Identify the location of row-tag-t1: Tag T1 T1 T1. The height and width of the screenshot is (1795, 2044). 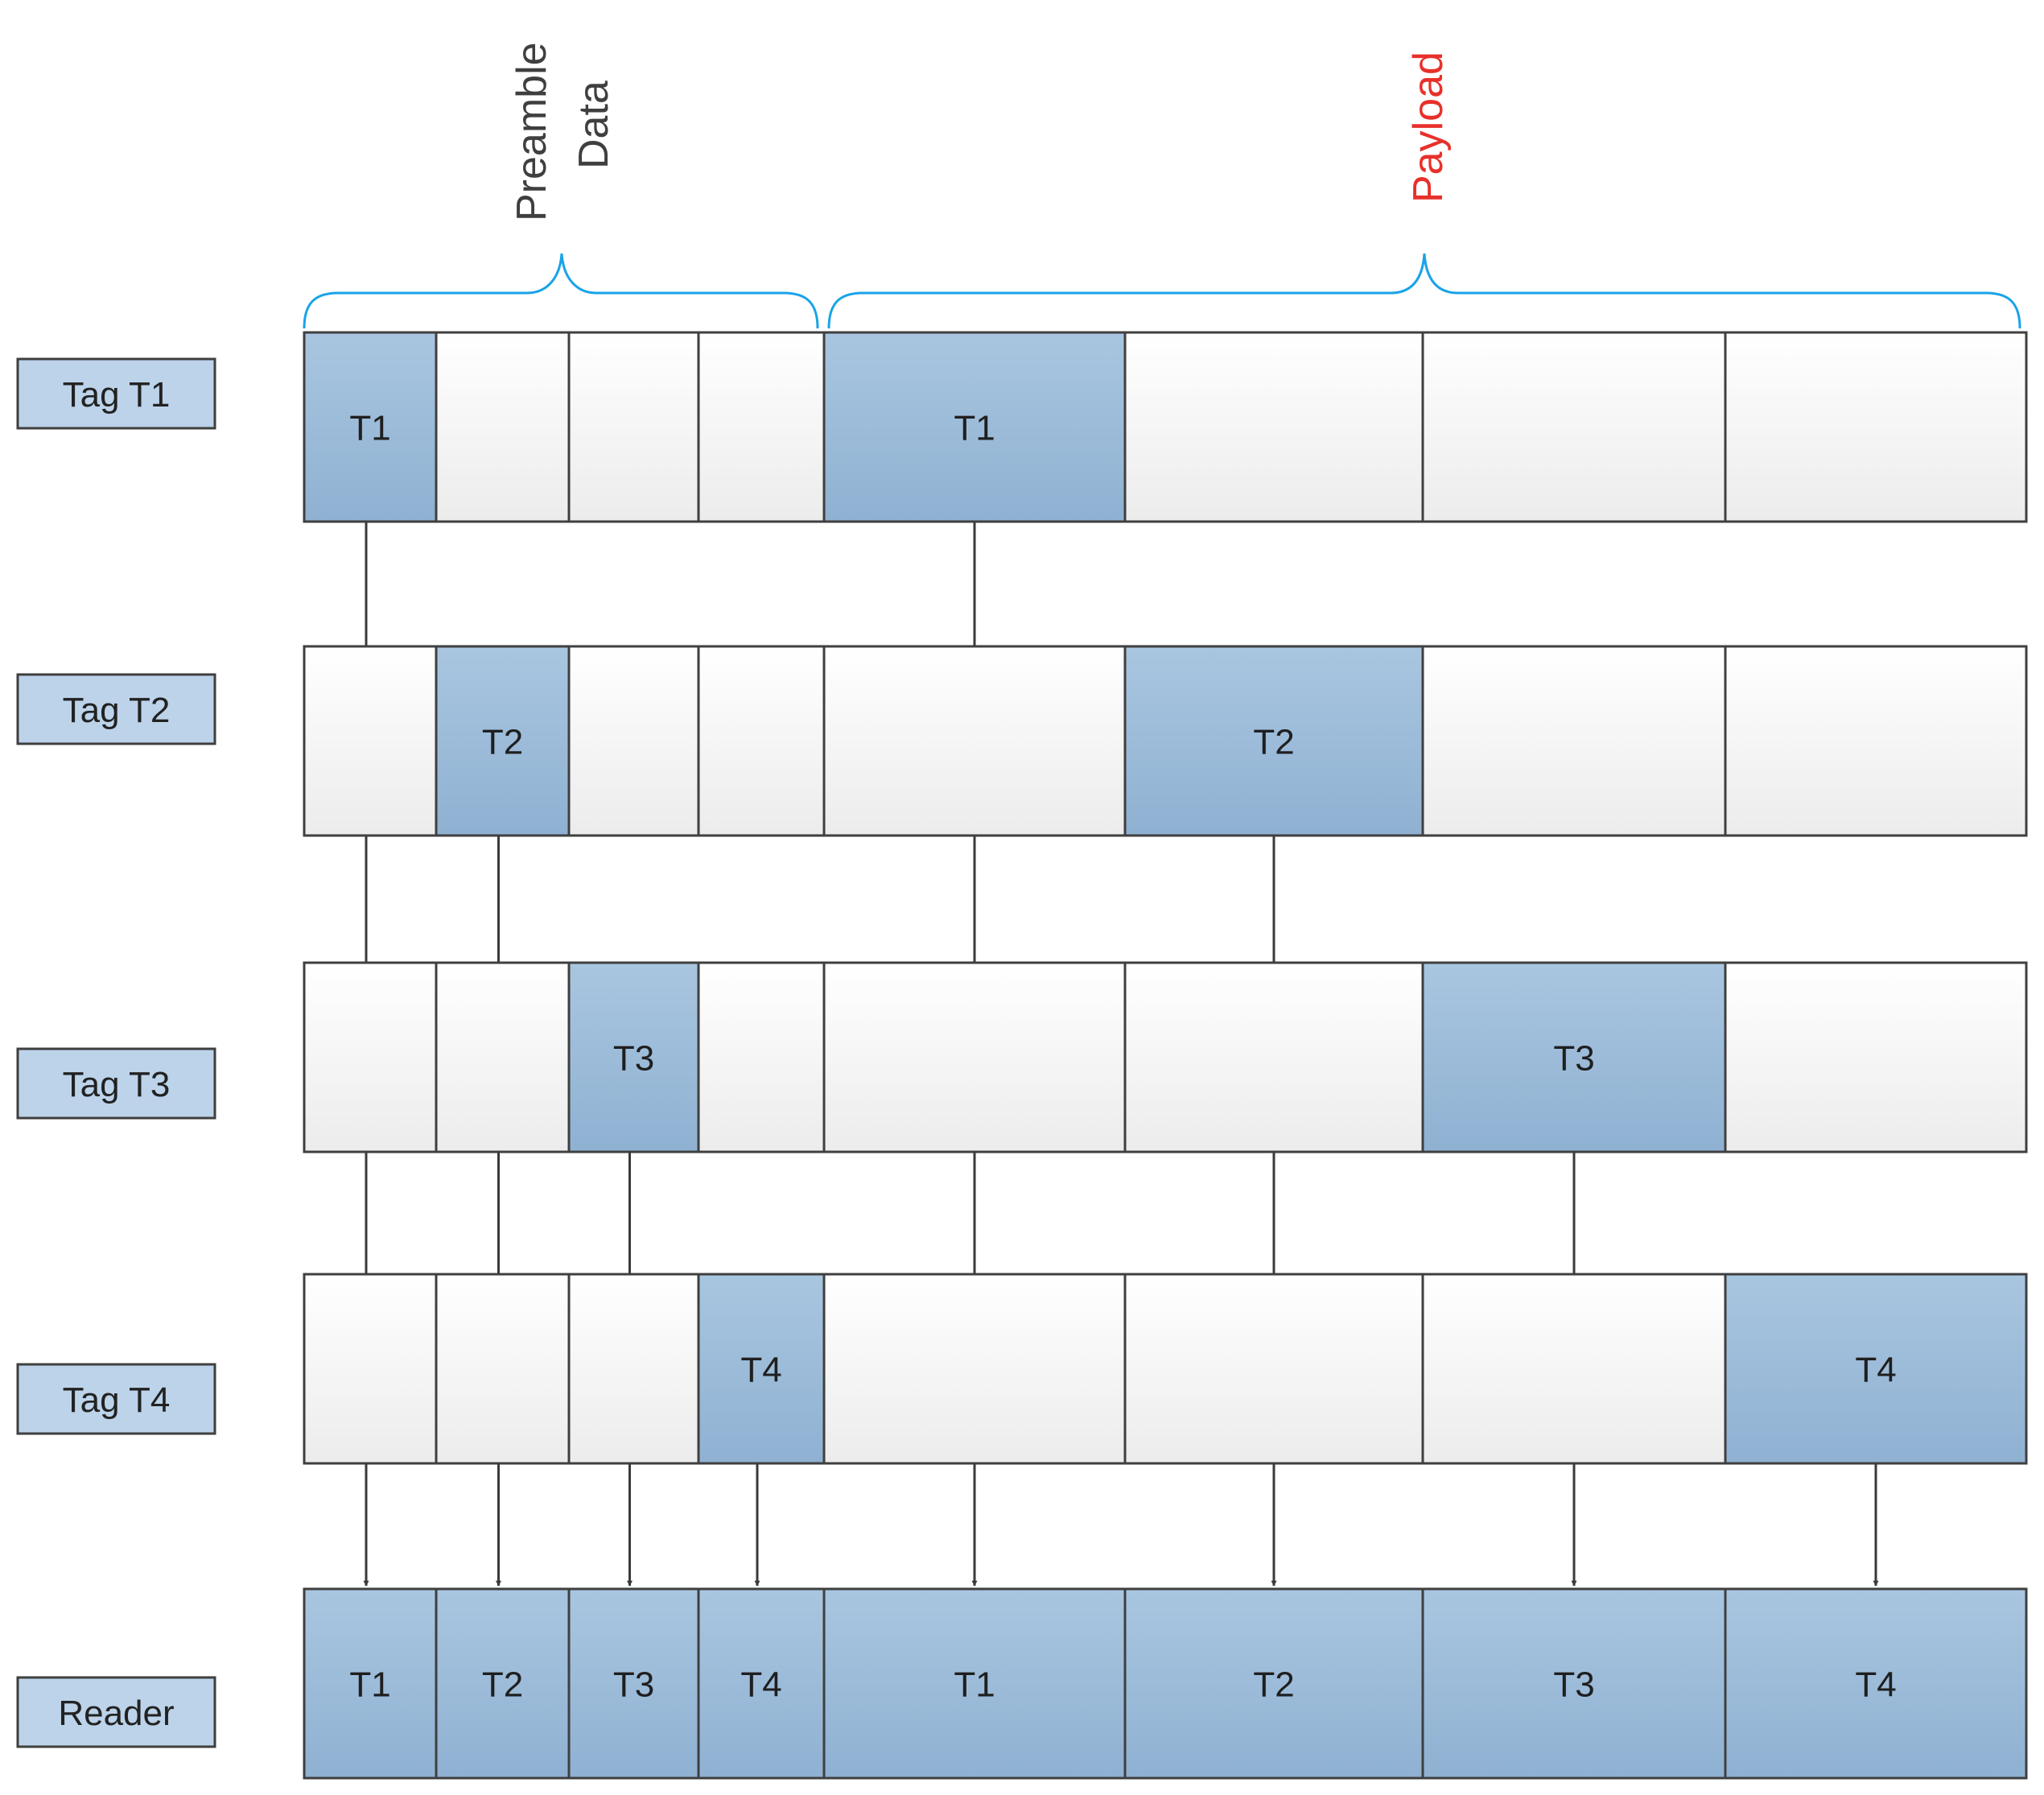
(1022, 427).